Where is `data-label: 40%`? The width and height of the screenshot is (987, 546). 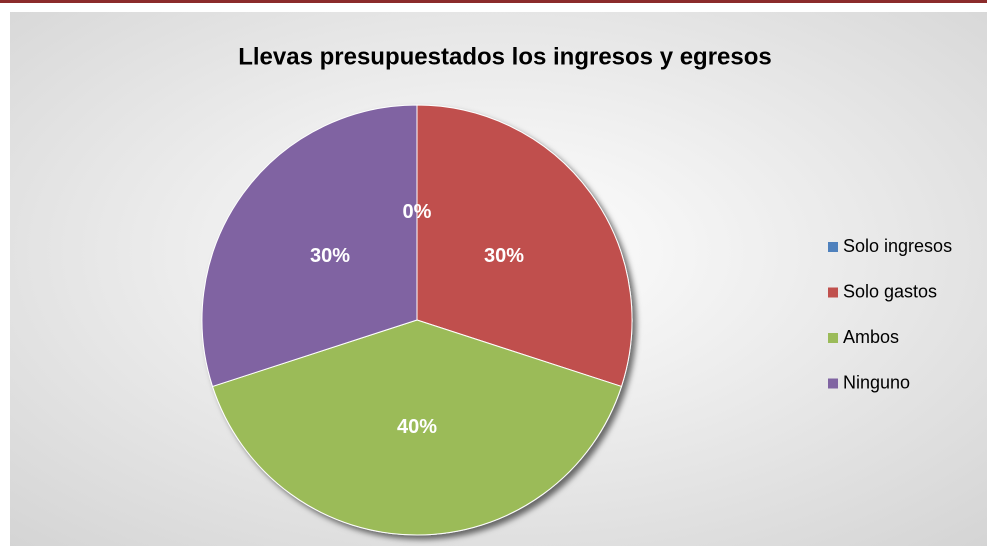 data-label: 40% is located at coordinates (417, 427).